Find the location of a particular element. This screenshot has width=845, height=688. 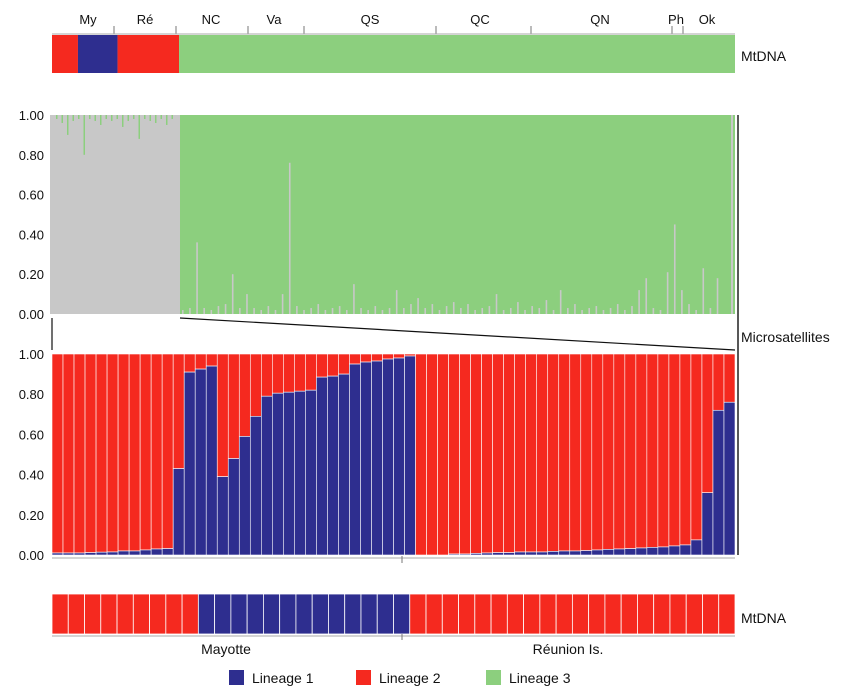

y-tick-label: 0.20 is located at coordinates (31, 274).